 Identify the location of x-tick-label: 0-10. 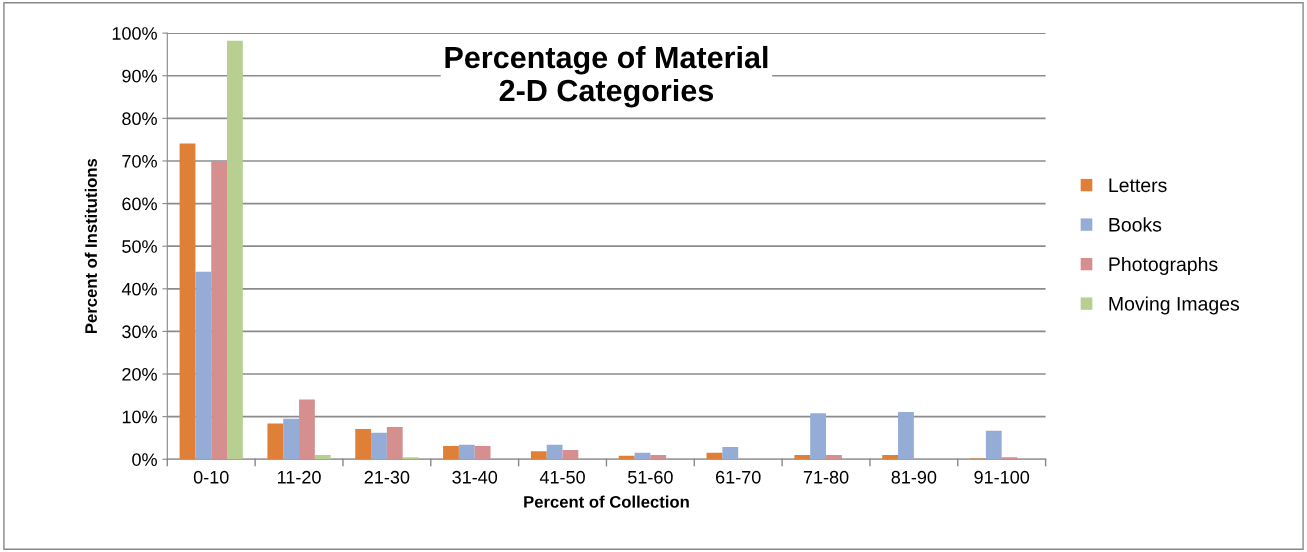
(211, 477).